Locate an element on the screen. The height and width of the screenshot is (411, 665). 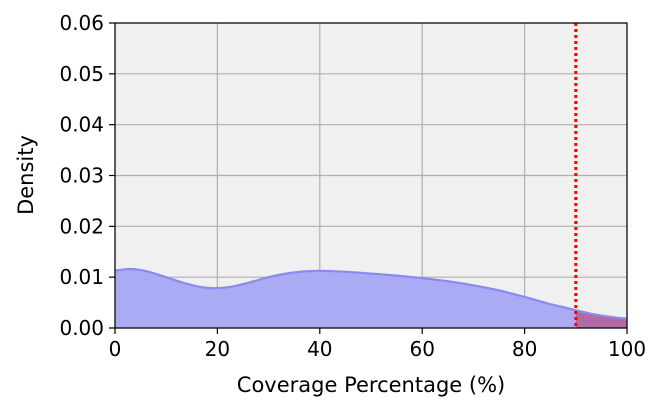
x-tick-label: 80 is located at coordinates (524, 349).